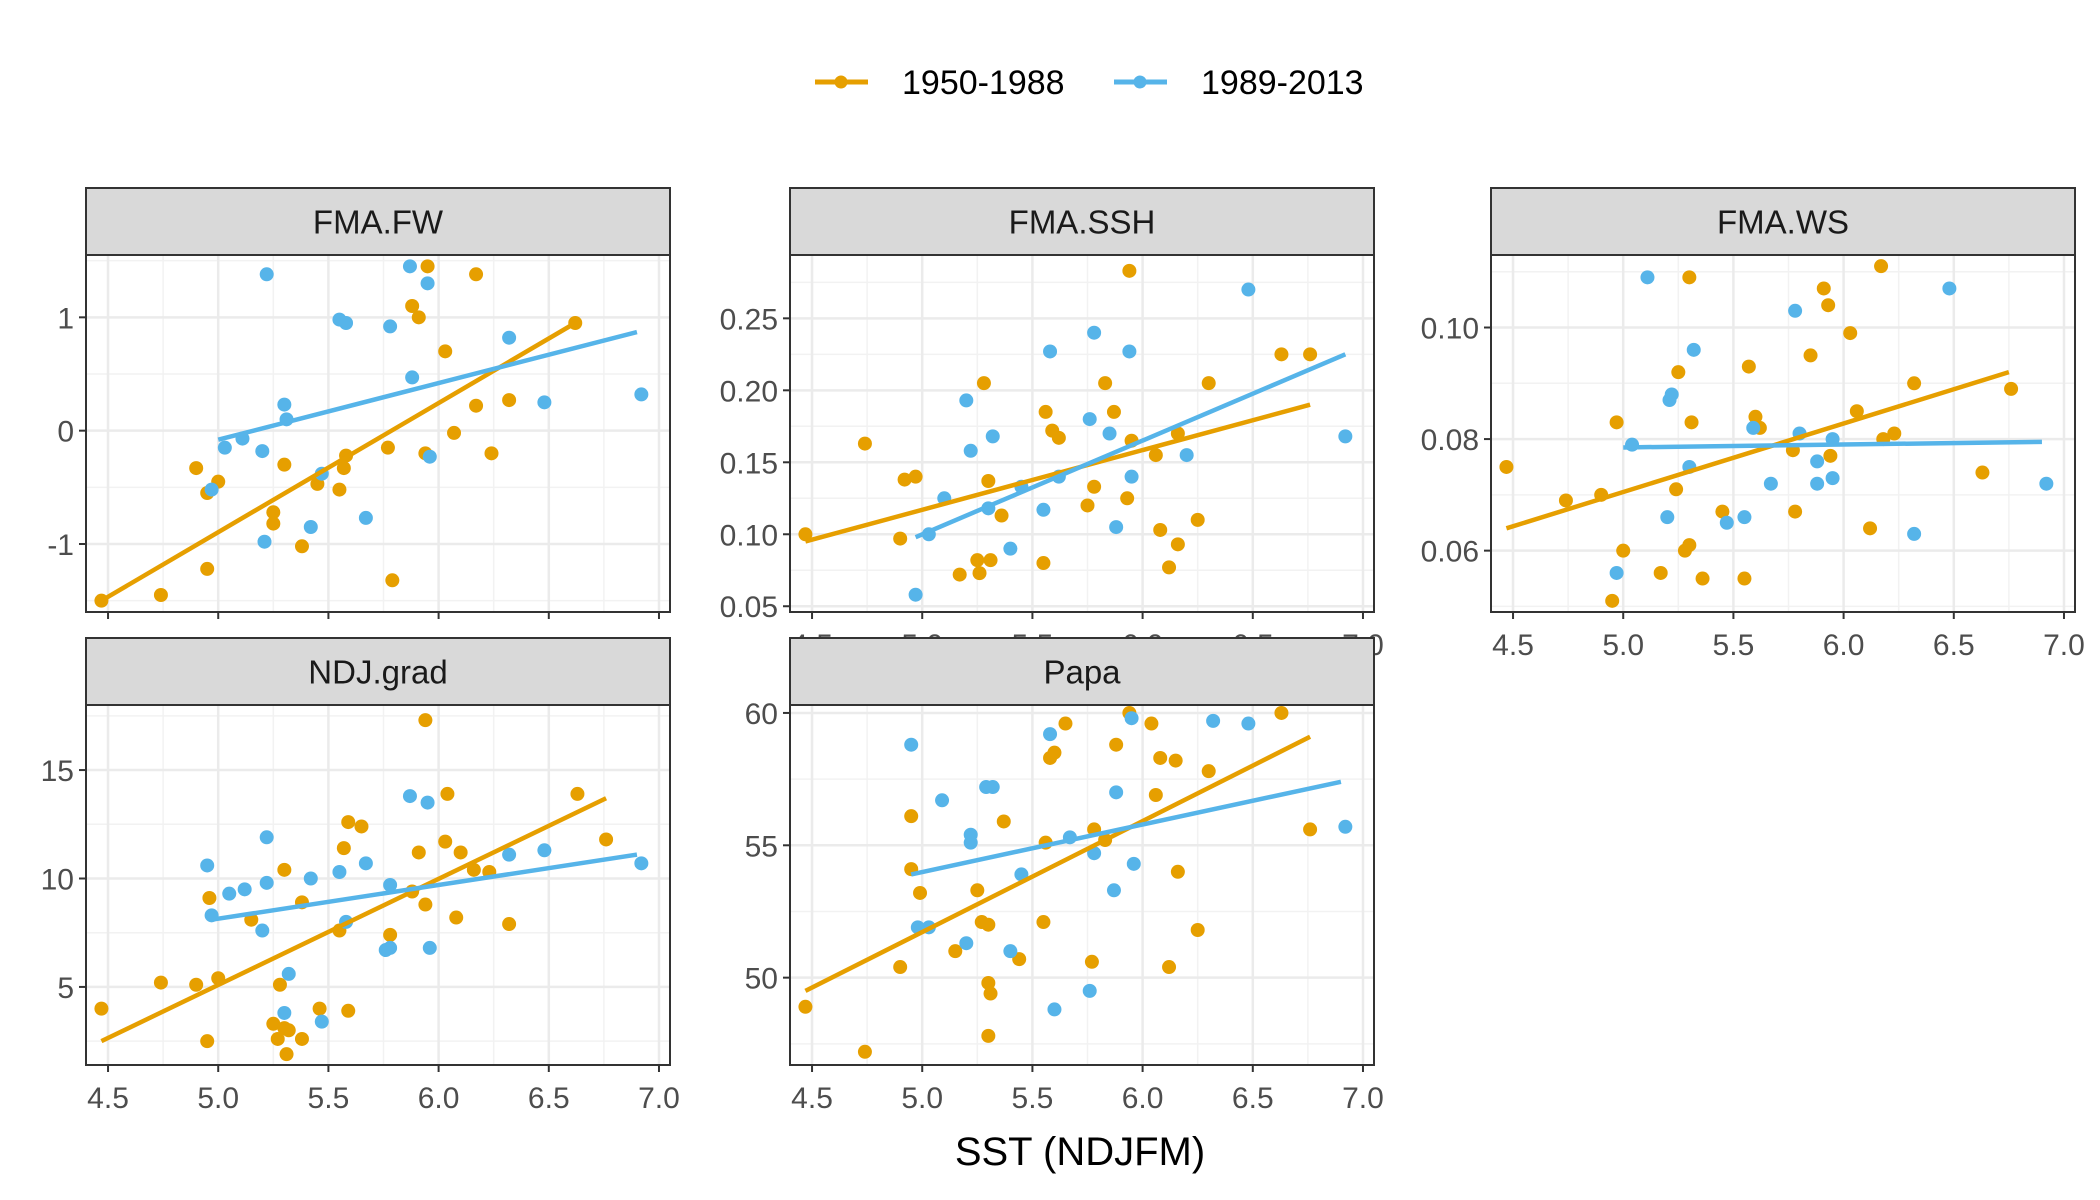  I want to click on y-tick-label: 0.10, so click(1450, 329).